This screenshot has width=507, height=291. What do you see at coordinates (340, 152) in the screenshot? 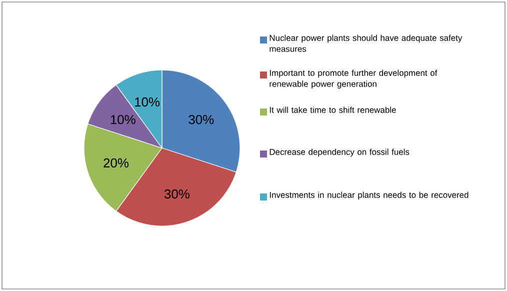
I see `legend-label: Decrease dependency on fossil fuels` at bounding box center [340, 152].